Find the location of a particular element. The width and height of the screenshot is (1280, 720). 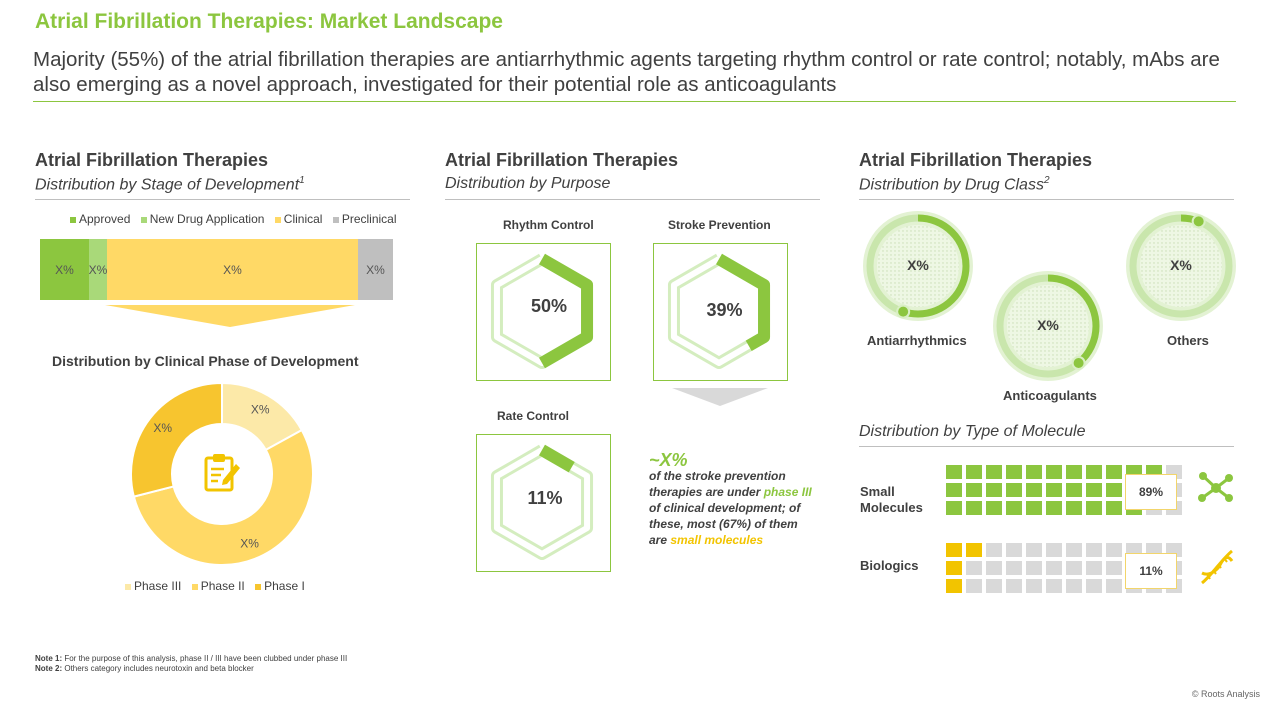

class-label-antiarrhythmics: Antiarrhythmics is located at coordinates (917, 340).